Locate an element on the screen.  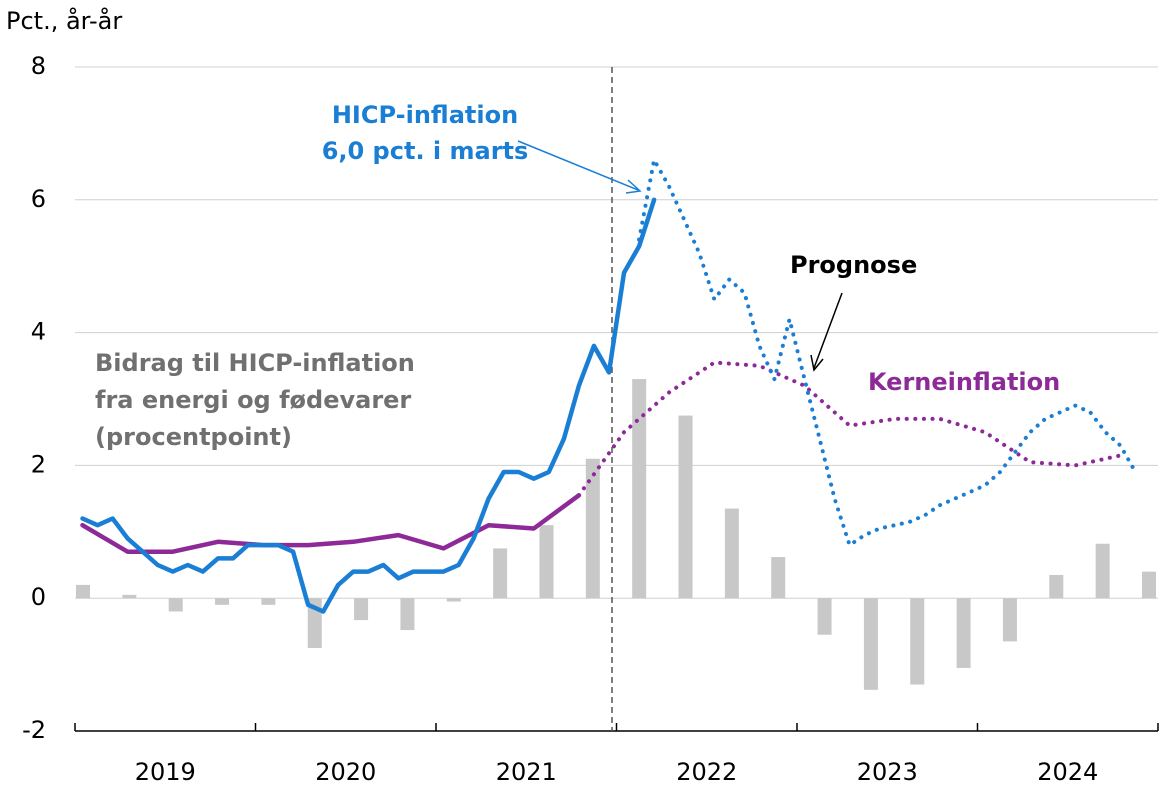
core-annotation: Kerneinflation is located at coordinates (964, 382).